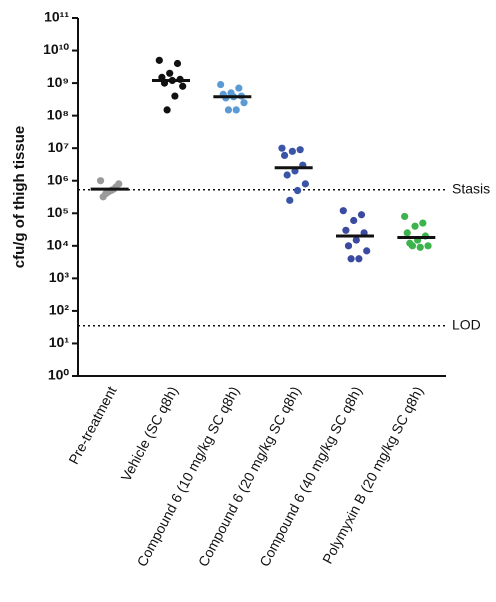 Image resolution: width=496 pixels, height=602 pixels. What do you see at coordinates (58, 212) in the screenshot?
I see `y-tick-label: 10⁵` at bounding box center [58, 212].